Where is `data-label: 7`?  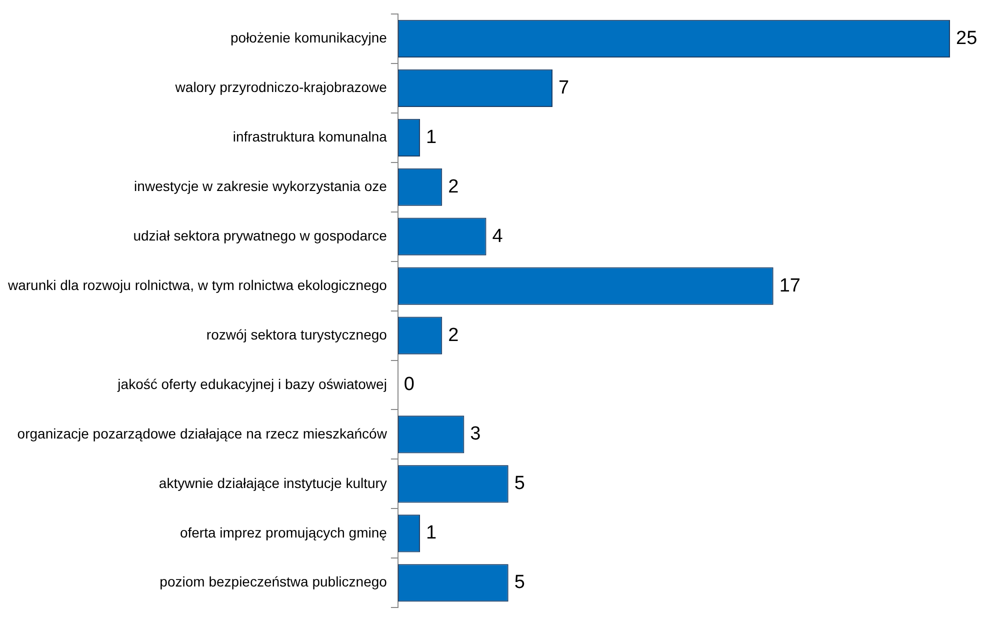
data-label: 7 is located at coordinates (564, 87).